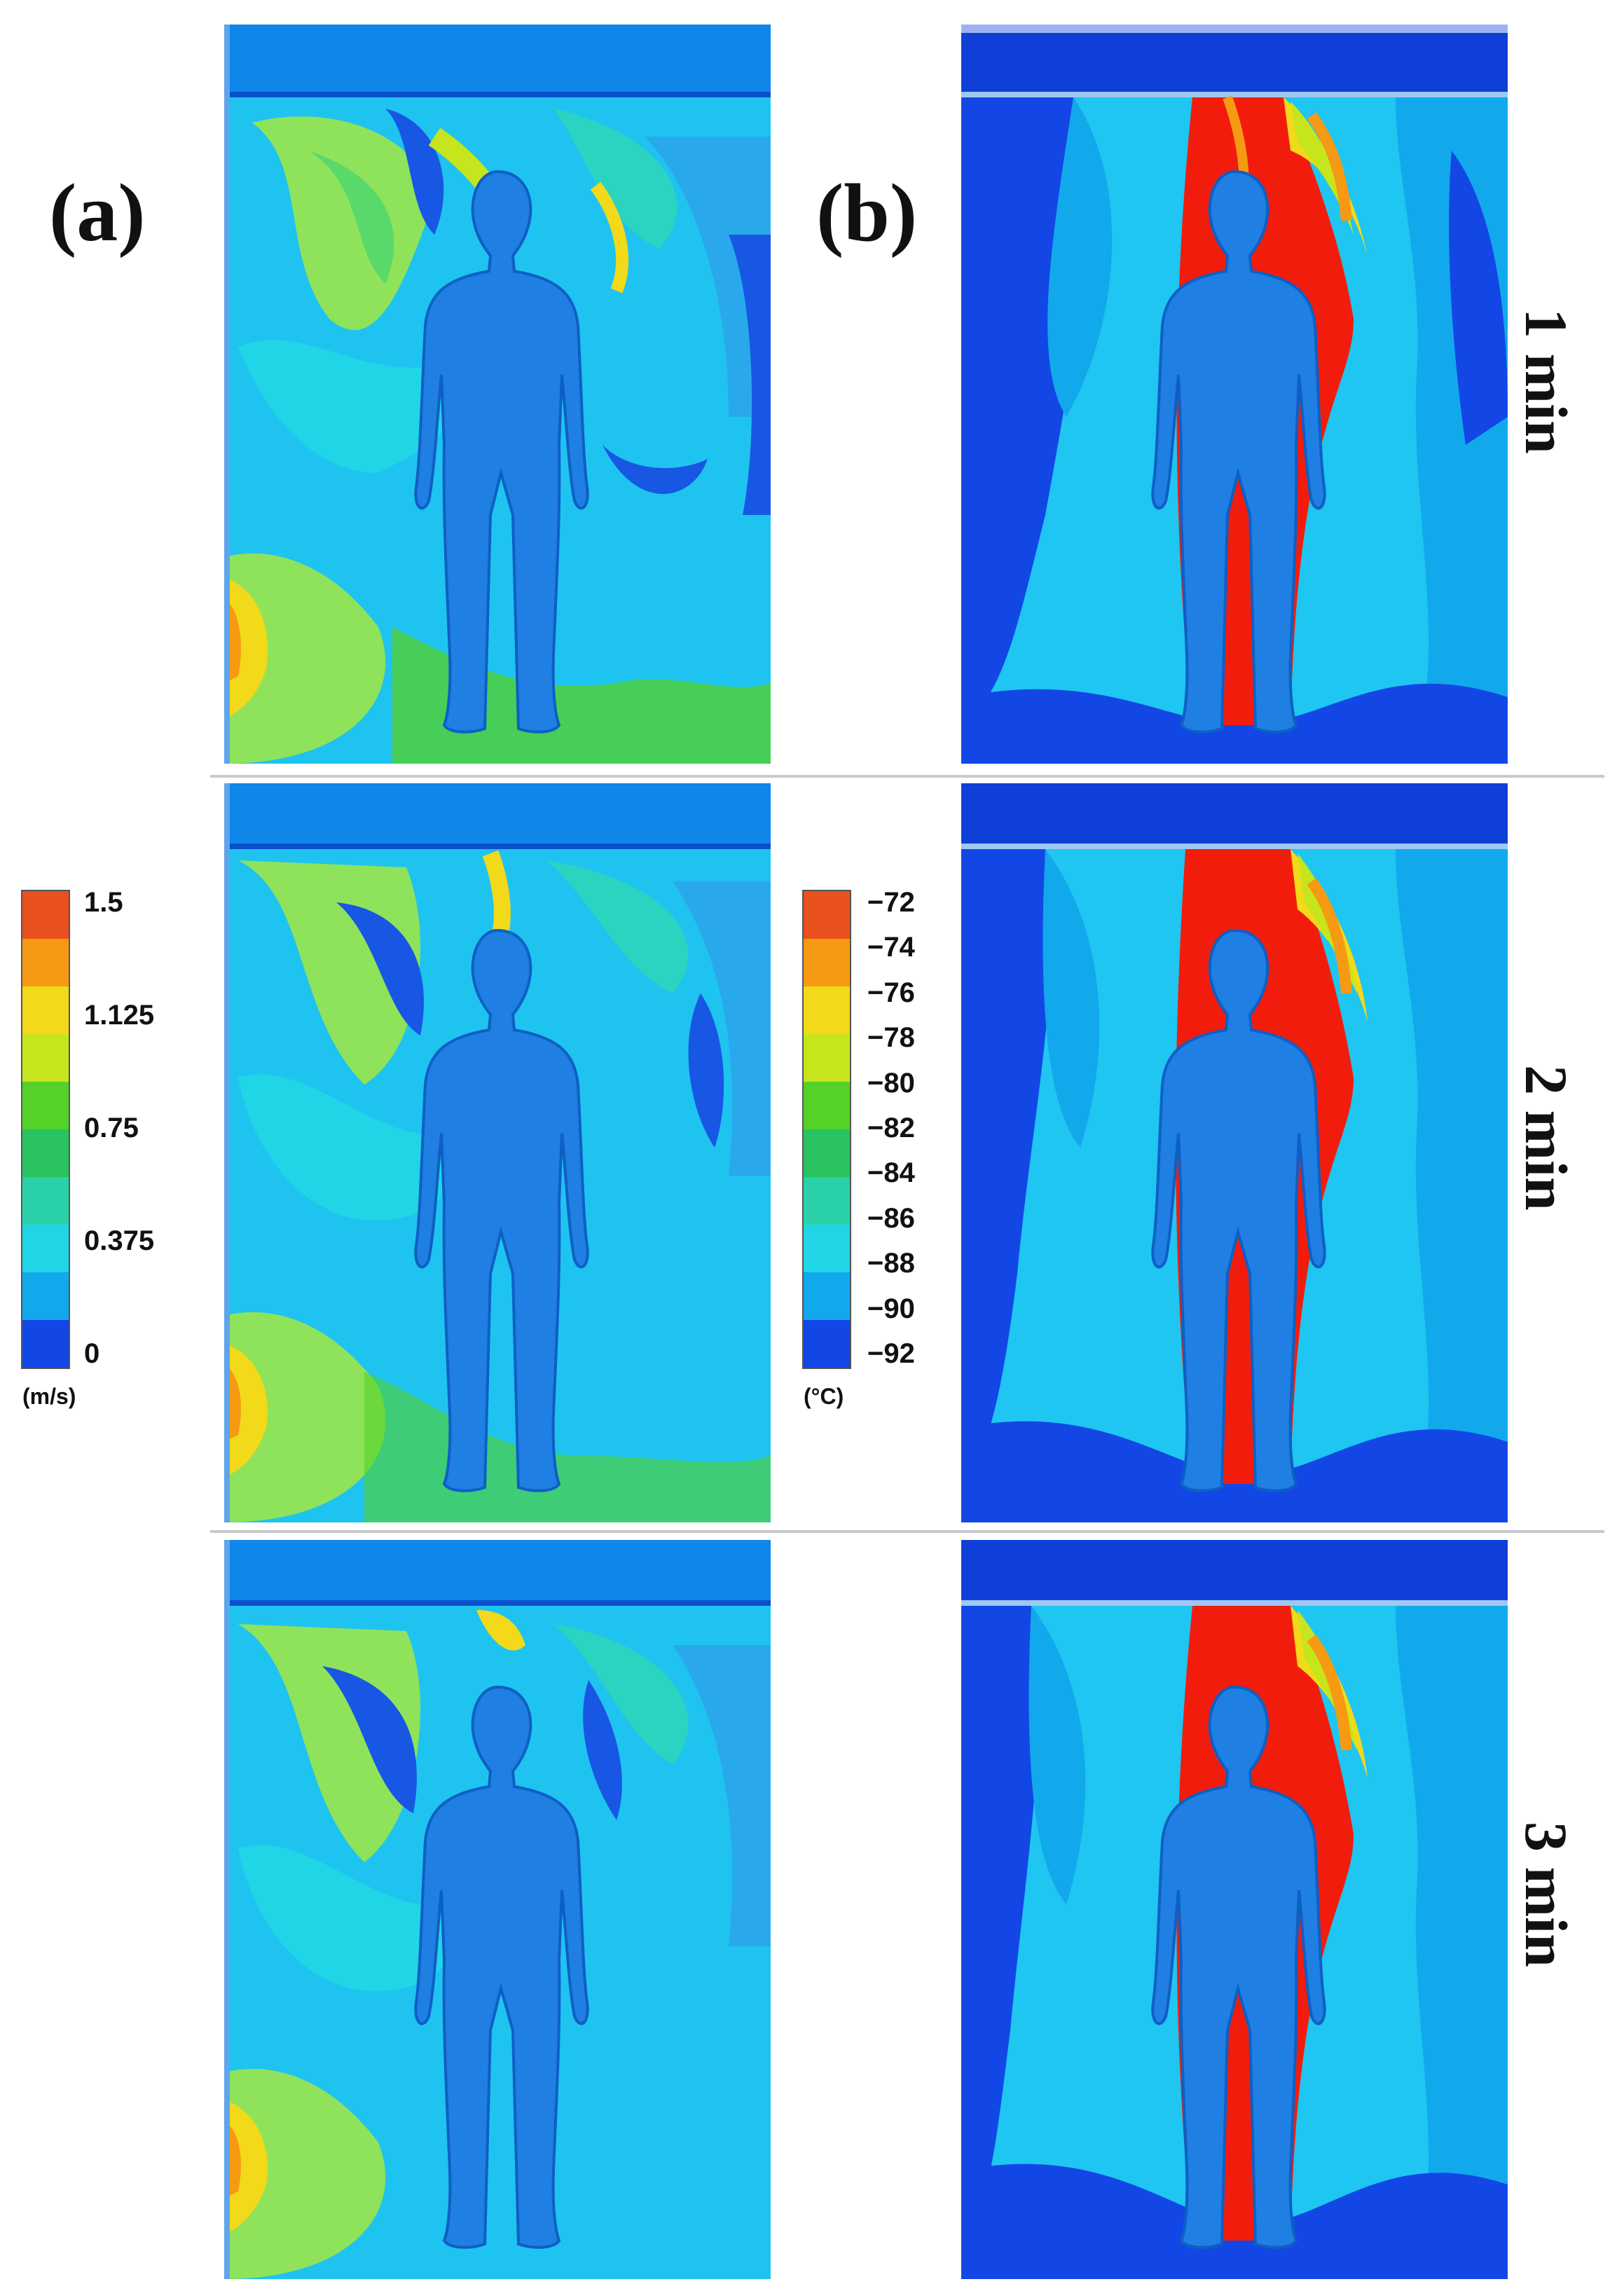  I want to click on tick-label: −74, so click(891, 947).